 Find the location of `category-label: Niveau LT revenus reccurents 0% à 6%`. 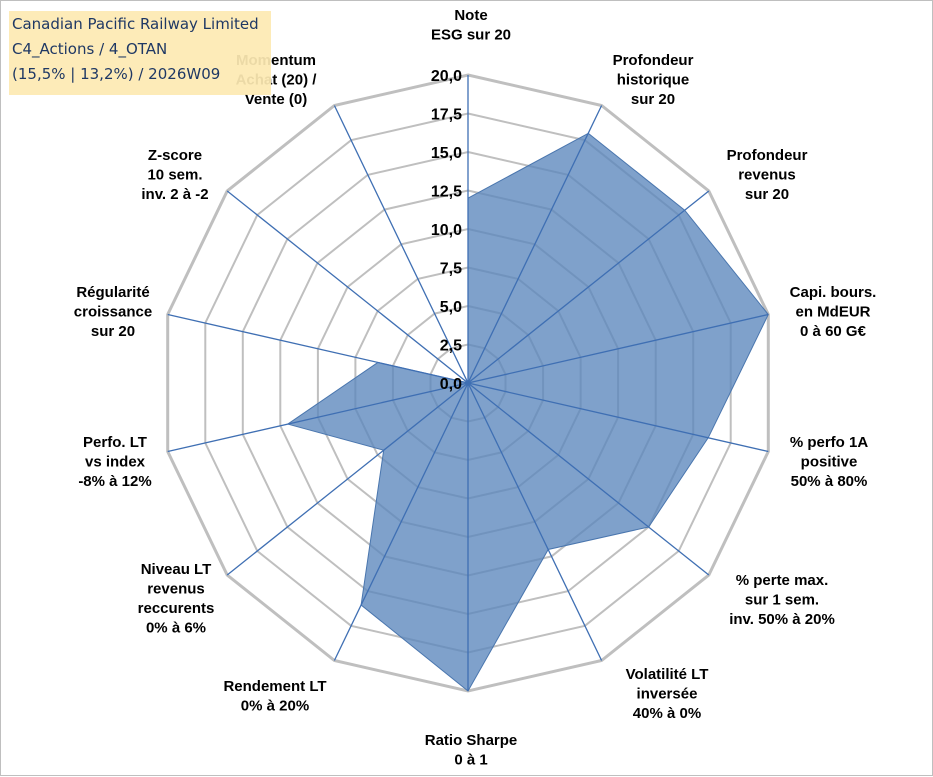

category-label: Niveau LT revenus reccurents 0% à 6% is located at coordinates (176, 599).